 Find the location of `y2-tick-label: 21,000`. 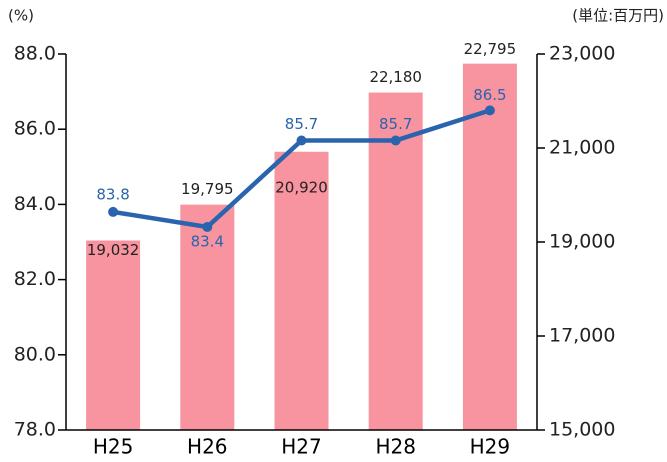

y2-tick-label: 21,000 is located at coordinates (582, 148).